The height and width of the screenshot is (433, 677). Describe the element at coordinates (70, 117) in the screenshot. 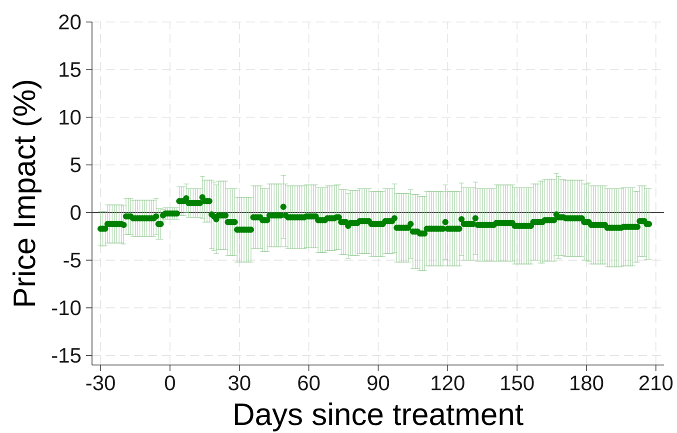

I see `y-tick-label: 10` at that location.